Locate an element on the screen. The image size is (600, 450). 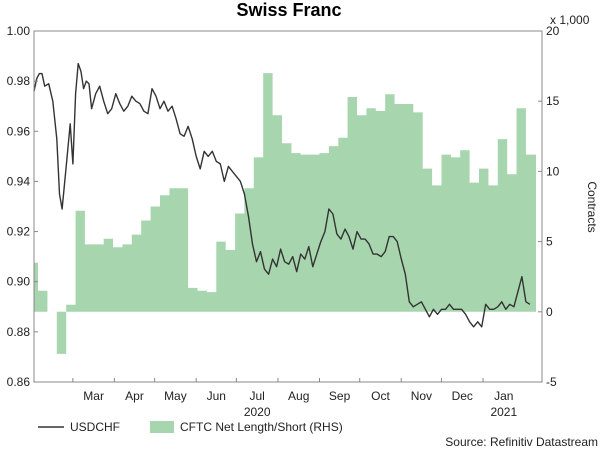
x-axis-tick-label: Jul is located at coordinates (256, 396).